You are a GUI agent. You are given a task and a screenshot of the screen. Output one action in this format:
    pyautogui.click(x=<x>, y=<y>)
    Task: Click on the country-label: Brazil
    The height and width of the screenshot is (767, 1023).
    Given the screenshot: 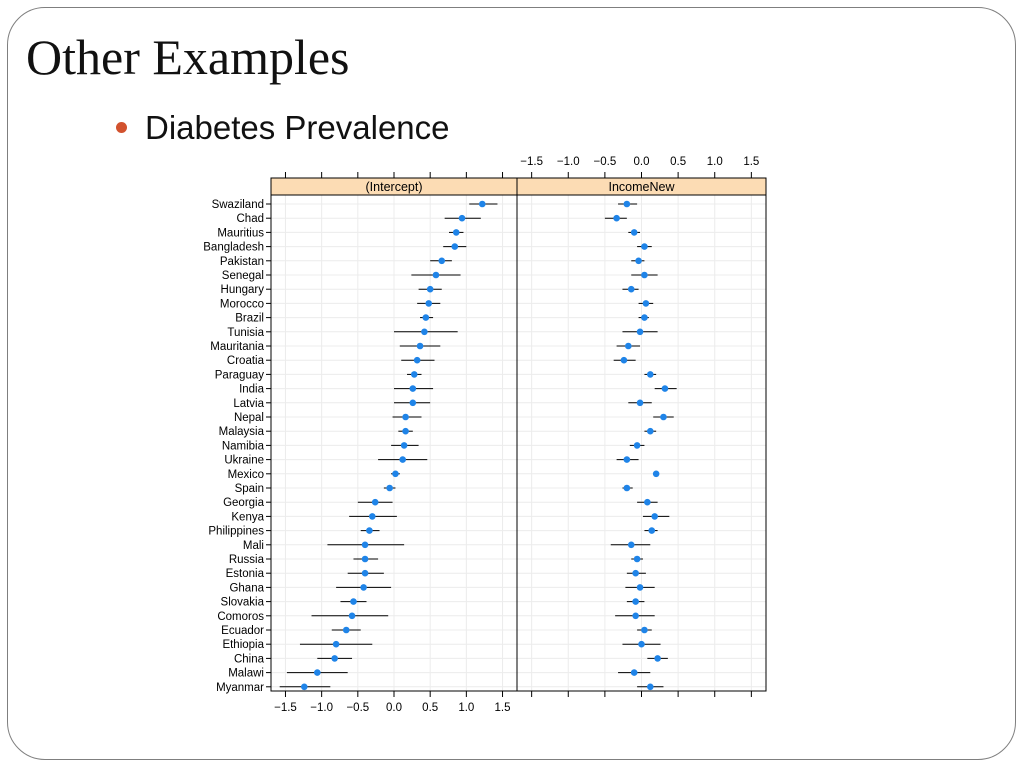 What is the action you would take?
    pyautogui.click(x=249, y=319)
    